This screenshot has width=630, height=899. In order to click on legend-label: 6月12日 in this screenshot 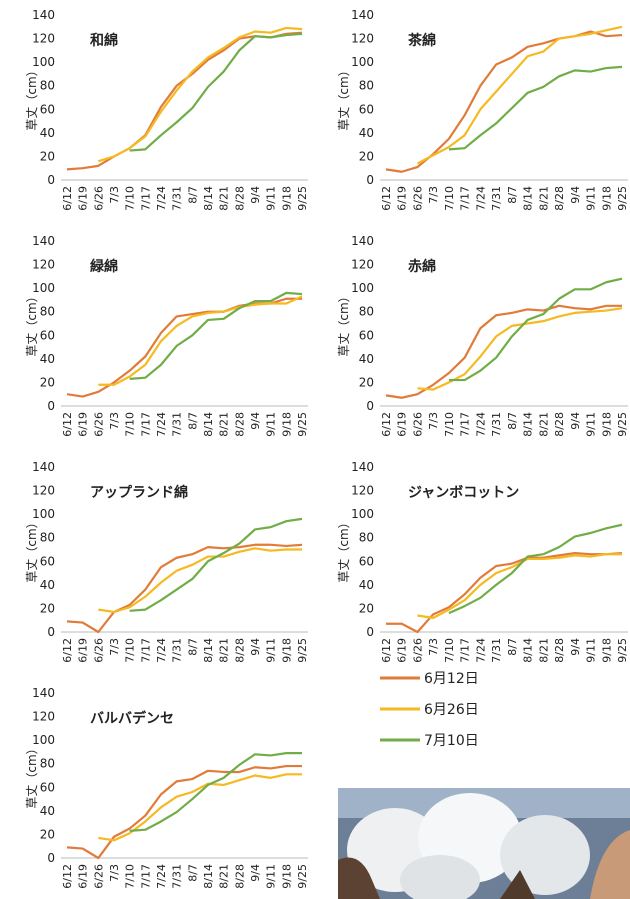, I will do `click(451, 679)`.